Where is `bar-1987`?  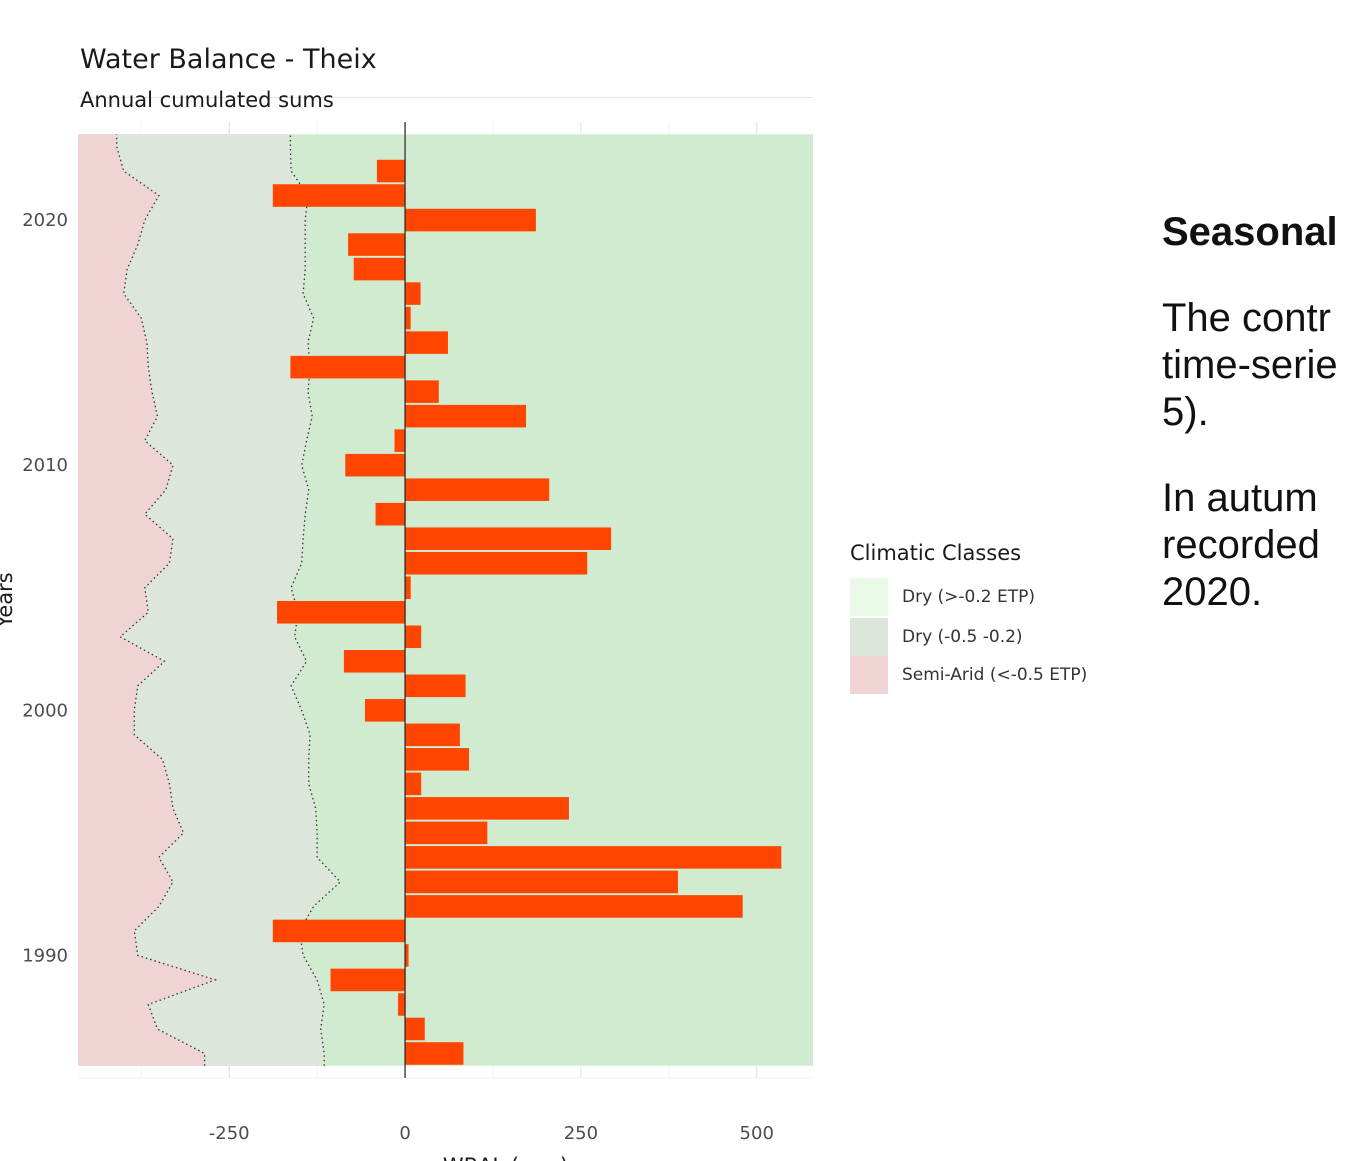 bar-1987 is located at coordinates (415, 1029).